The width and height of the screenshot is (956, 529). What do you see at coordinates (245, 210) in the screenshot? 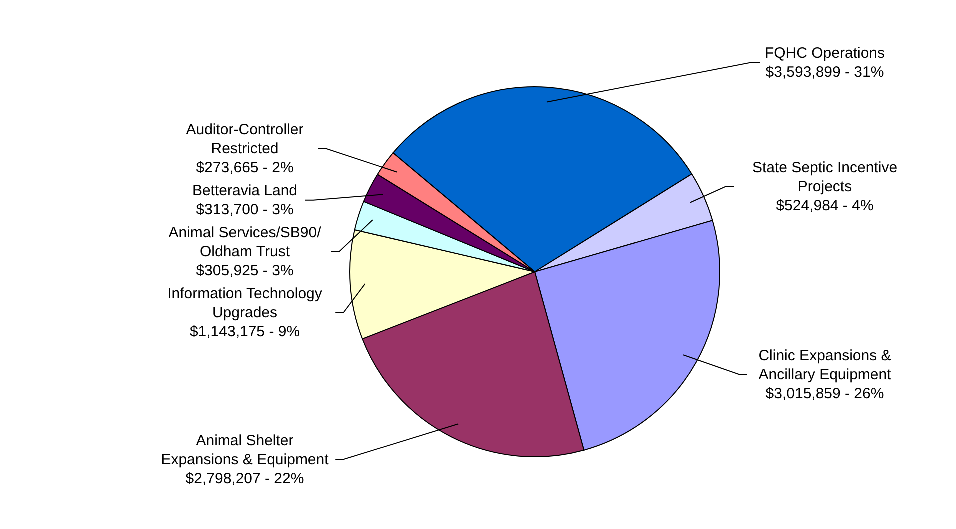
I see `data-label: $313,700 - 3%` at bounding box center [245, 210].